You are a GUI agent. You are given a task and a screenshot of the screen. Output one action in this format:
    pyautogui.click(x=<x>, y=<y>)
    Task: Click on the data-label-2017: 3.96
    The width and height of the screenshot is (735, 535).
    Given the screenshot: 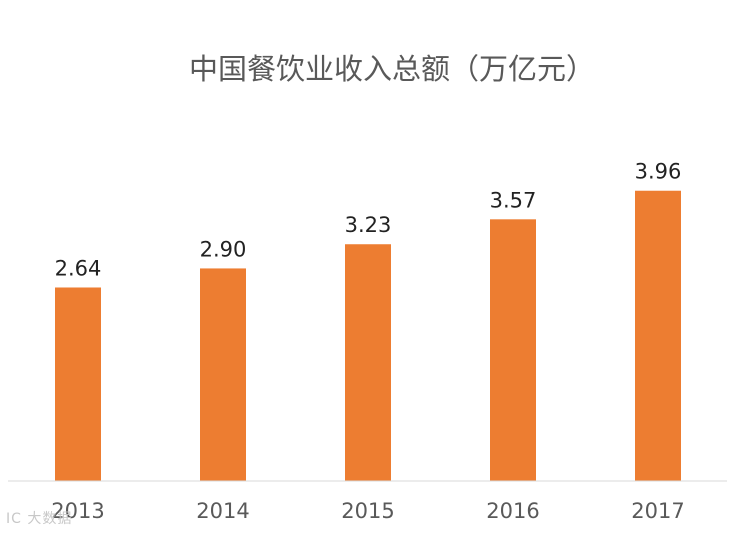 What is the action you would take?
    pyautogui.click(x=658, y=172)
    